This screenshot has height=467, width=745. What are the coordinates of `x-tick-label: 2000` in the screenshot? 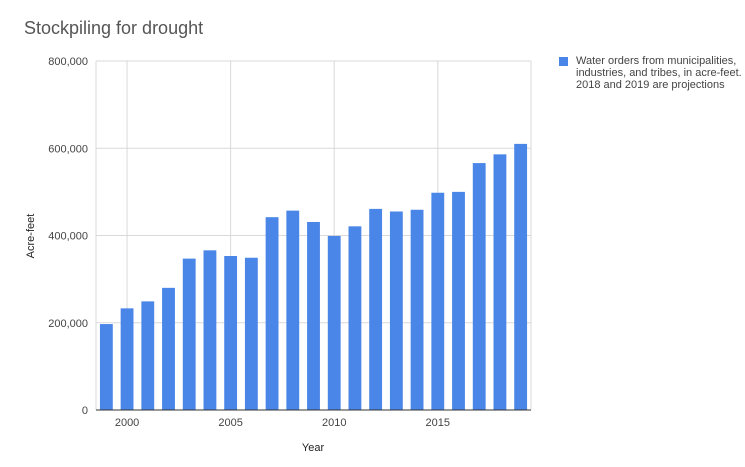 It's located at (127, 423).